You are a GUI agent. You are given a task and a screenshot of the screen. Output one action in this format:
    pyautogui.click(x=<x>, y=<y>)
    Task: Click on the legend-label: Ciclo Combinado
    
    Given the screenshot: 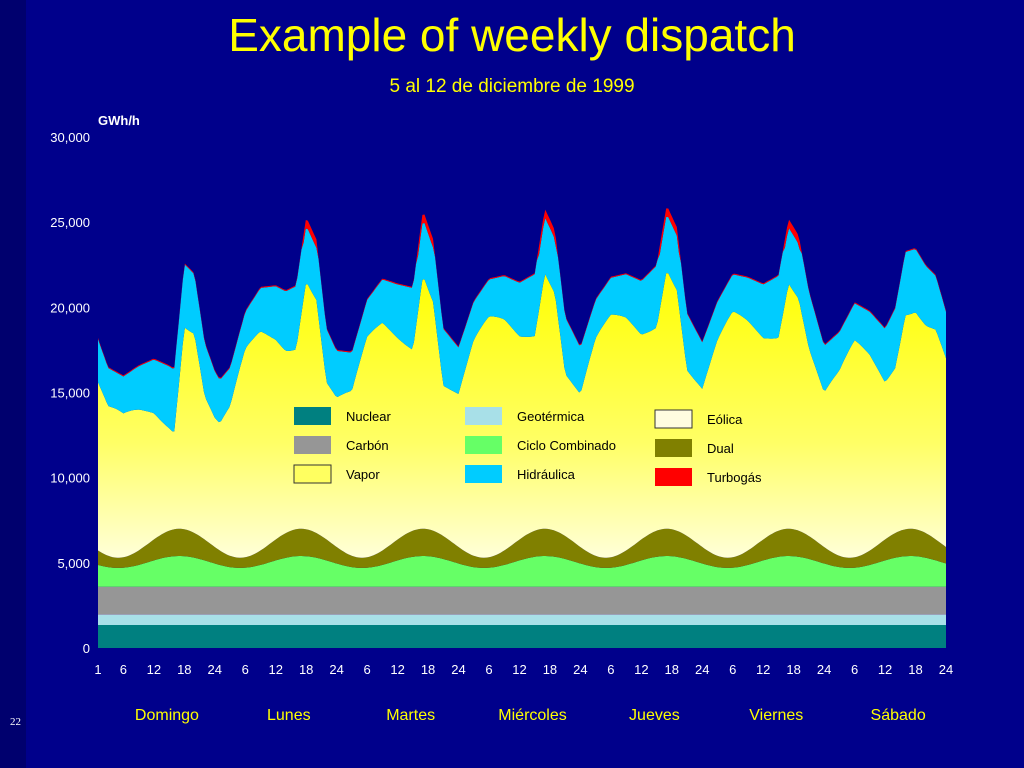 What is the action you would take?
    pyautogui.click(x=566, y=445)
    